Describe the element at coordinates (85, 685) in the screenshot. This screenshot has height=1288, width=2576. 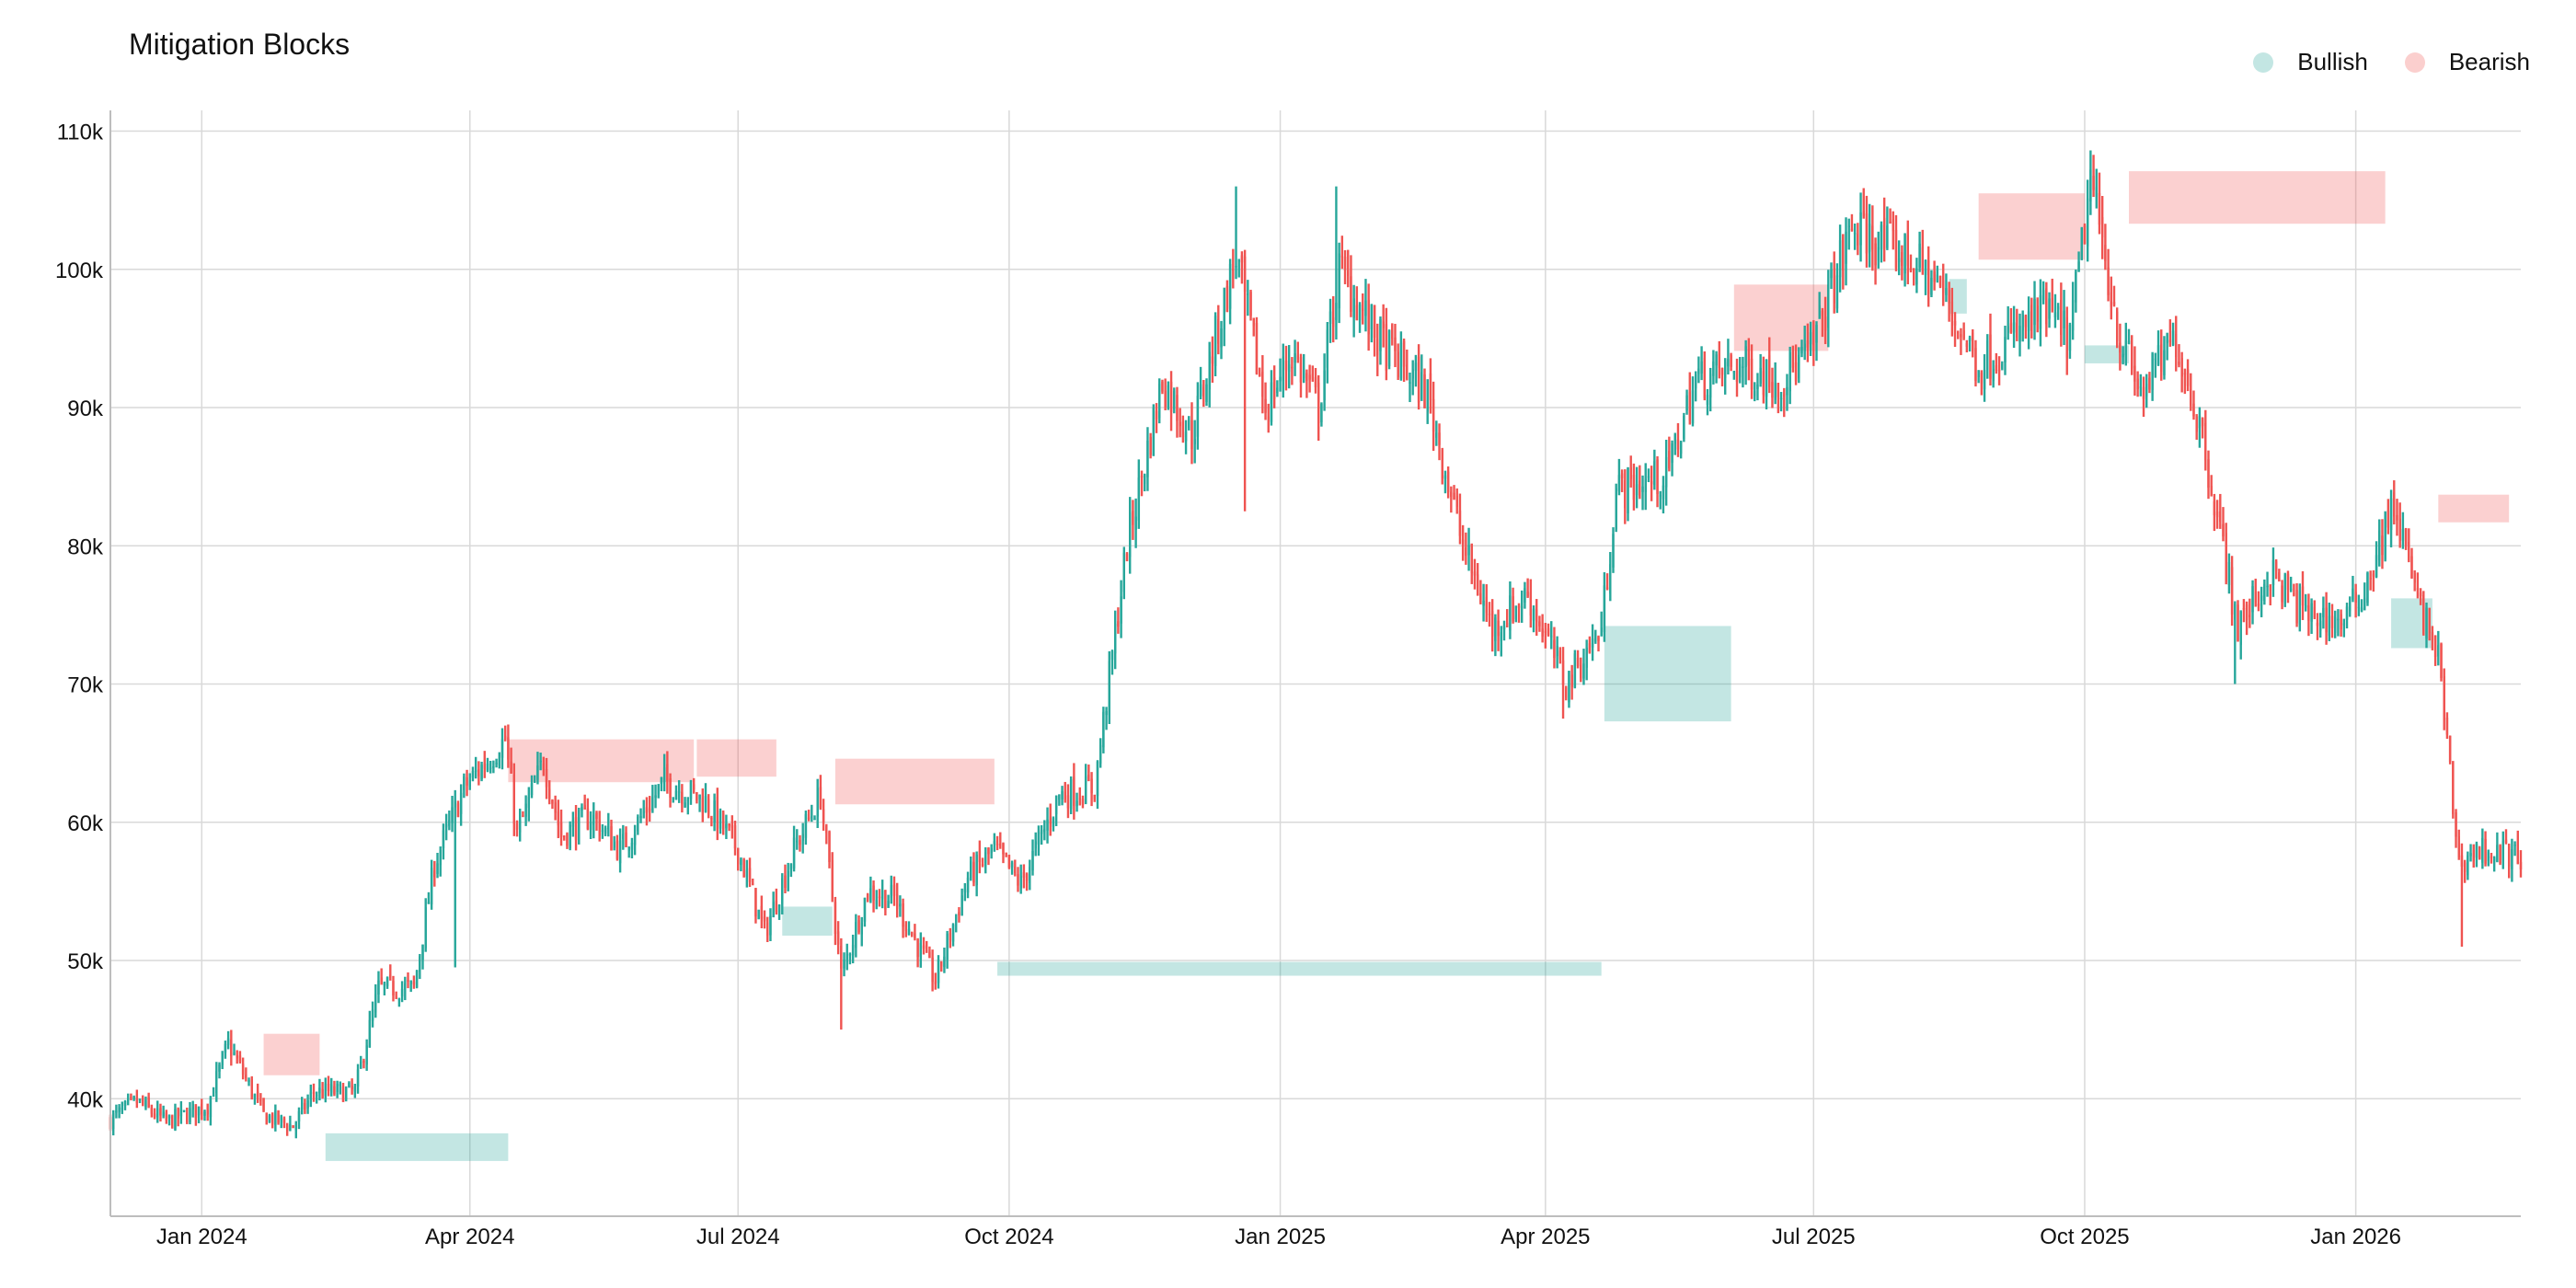
I see `y-tick-label: 70k` at that location.